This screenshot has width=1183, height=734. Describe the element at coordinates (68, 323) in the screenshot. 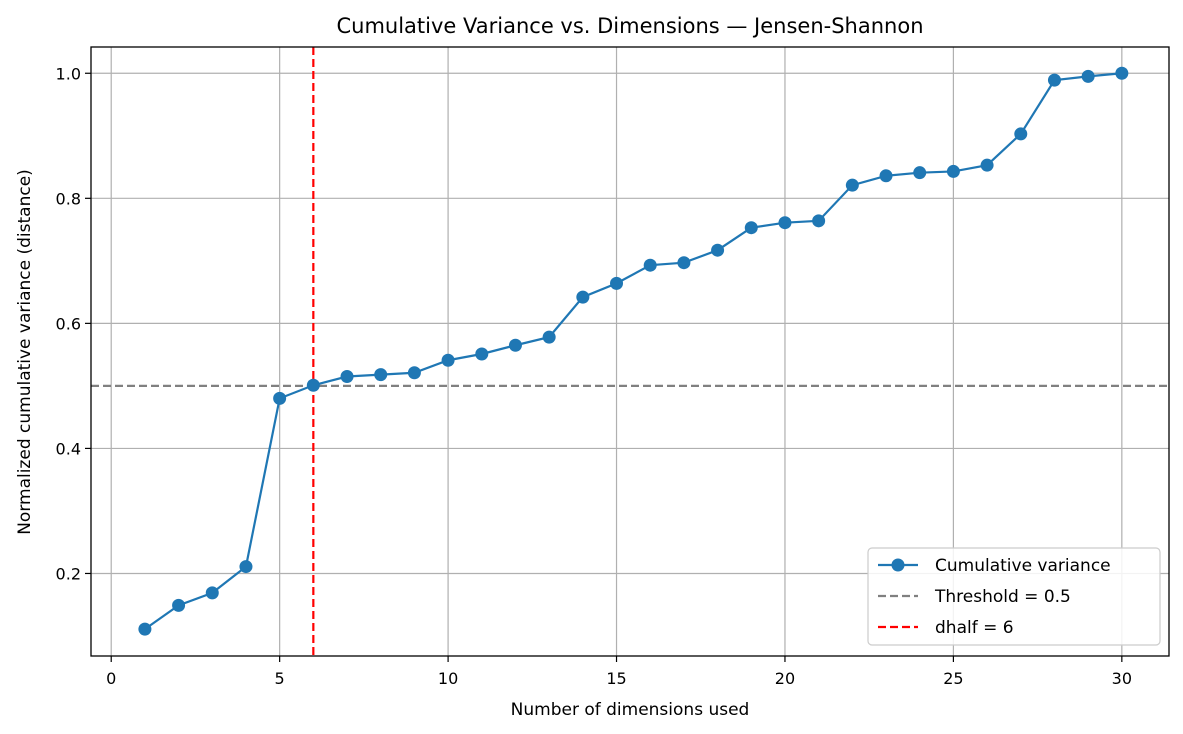

I see `y-tick-label: 0.6` at that location.